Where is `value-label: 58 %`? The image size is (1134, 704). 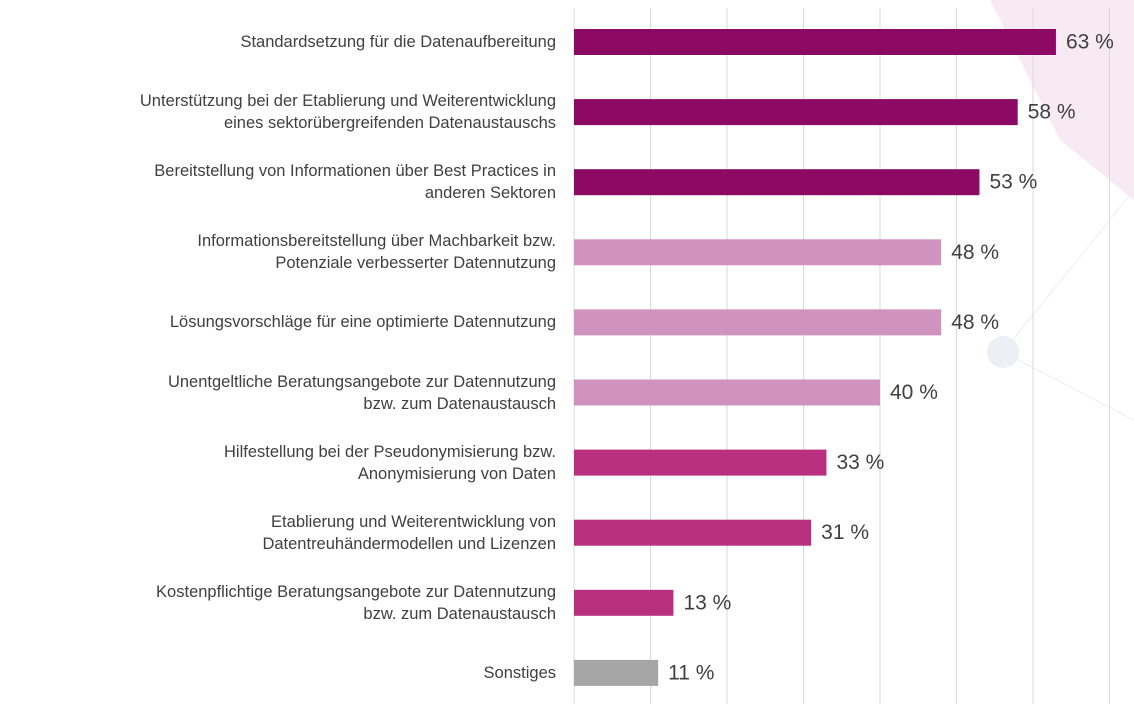
value-label: 58 % is located at coordinates (1052, 112).